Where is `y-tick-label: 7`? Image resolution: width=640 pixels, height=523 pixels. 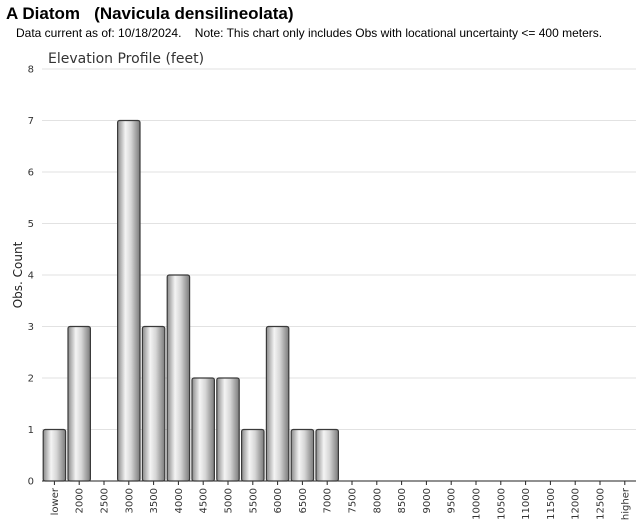 y-tick-label: 7 is located at coordinates (31, 121).